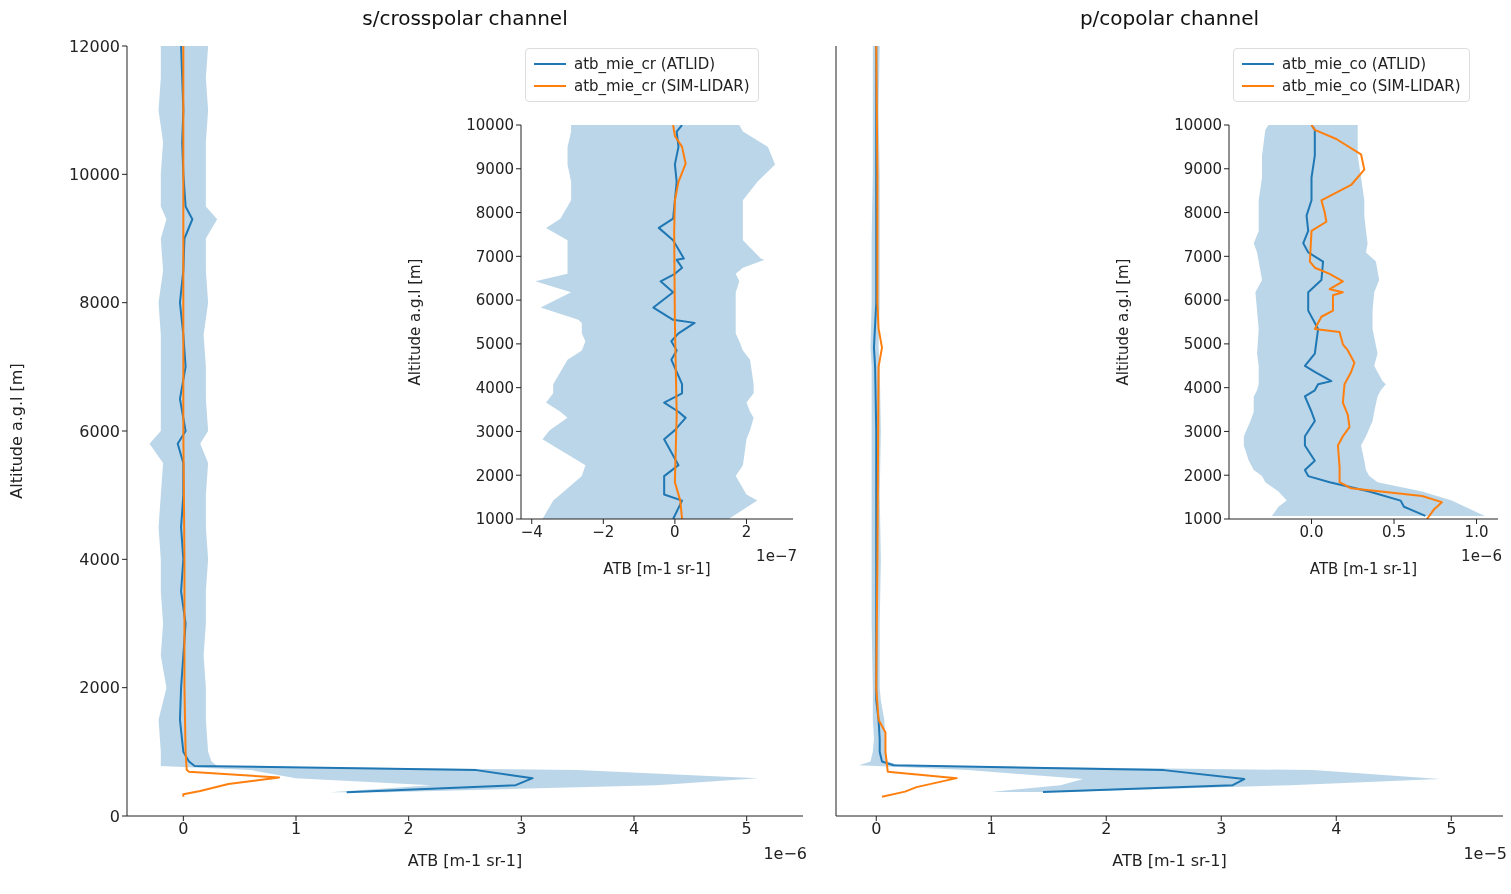  What do you see at coordinates (776, 556) in the screenshot?
I see `annotation: 1e−7` at bounding box center [776, 556].